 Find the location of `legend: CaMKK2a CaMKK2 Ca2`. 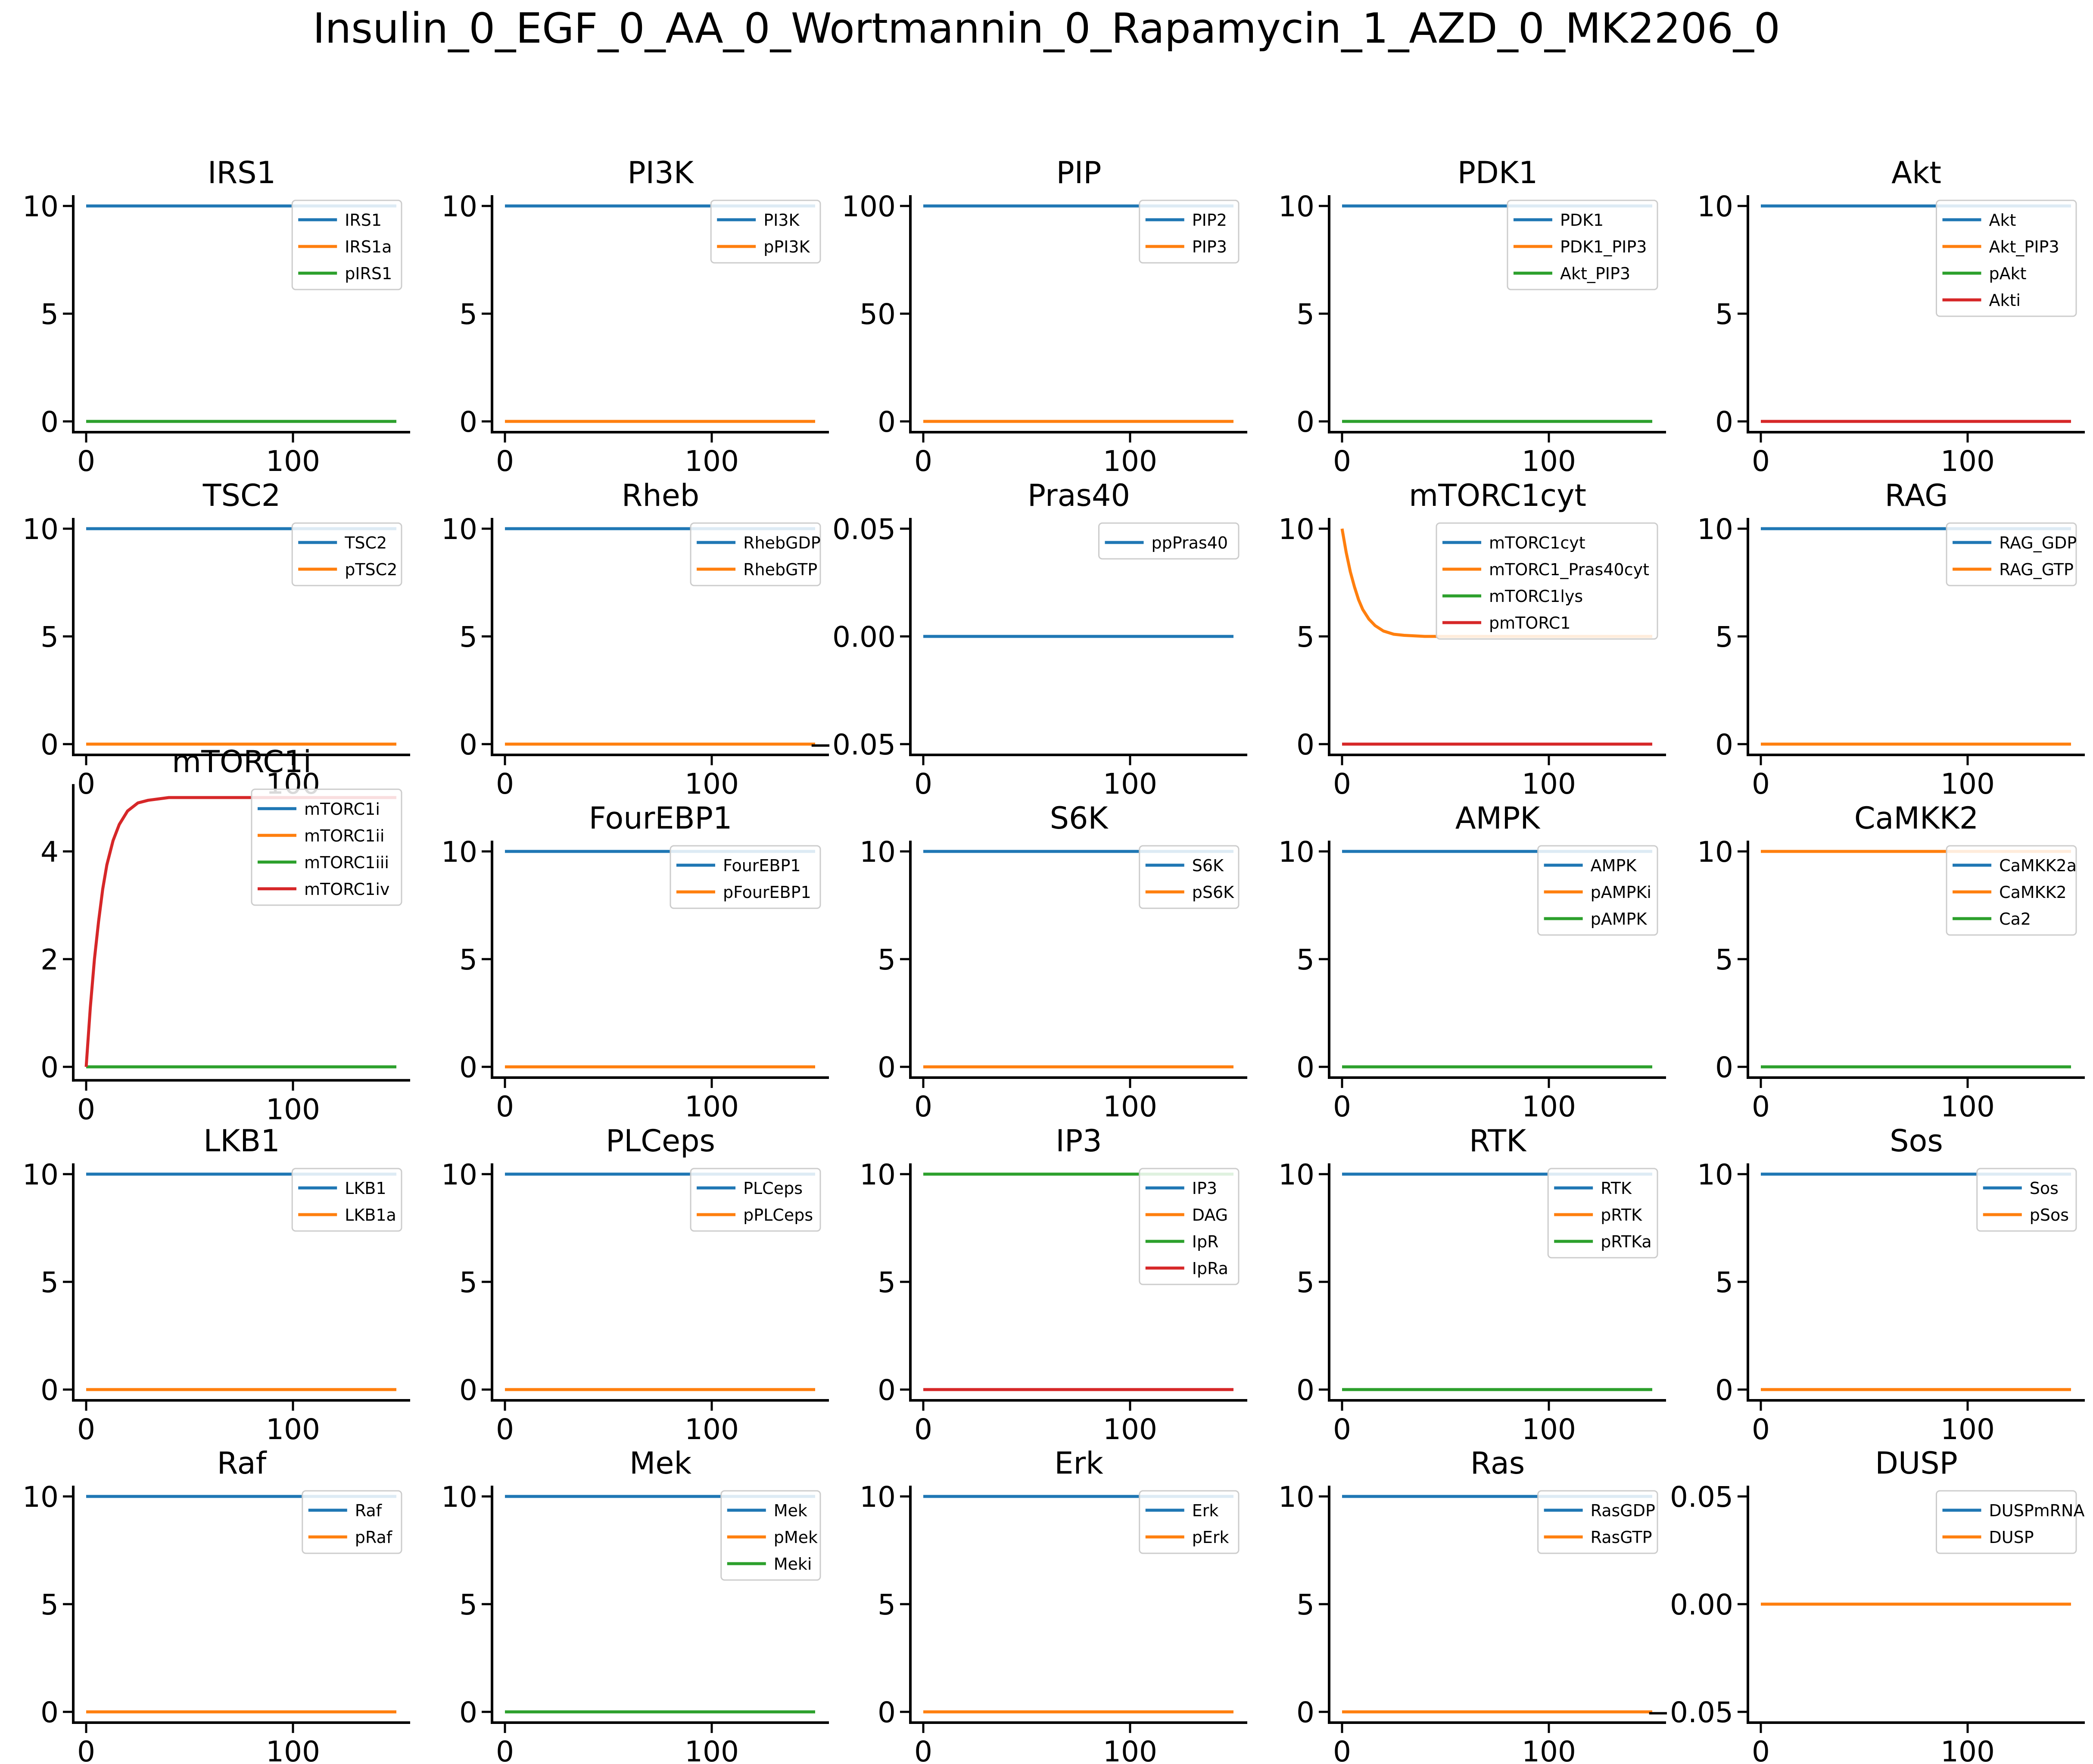

legend: CaMKK2a CaMKK2 Ca2 is located at coordinates (2011, 890).